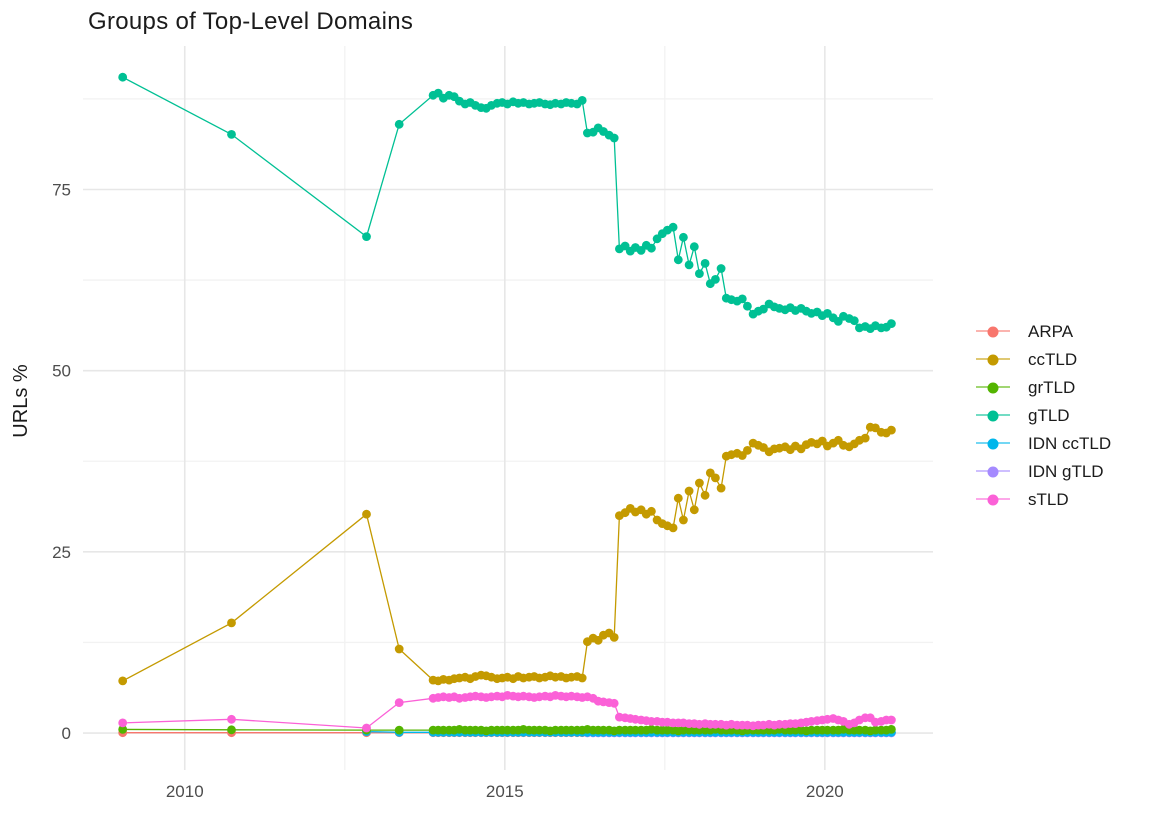 The image size is (1164, 827). I want to click on legend-label: sTLD, so click(1048, 499).